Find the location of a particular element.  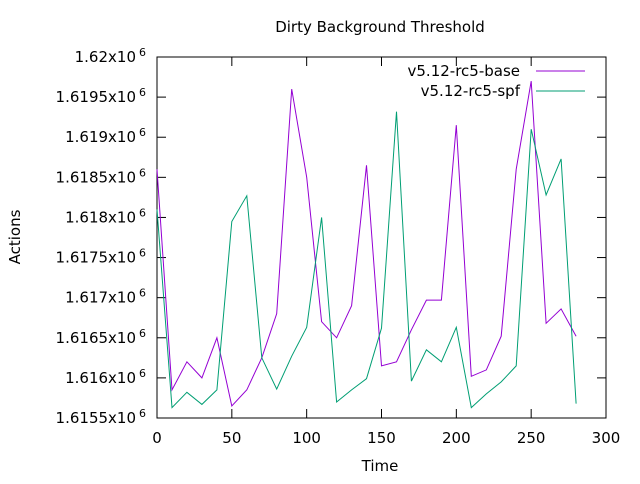

y-tick-label-base: 1.616x10 is located at coordinates (100, 378).